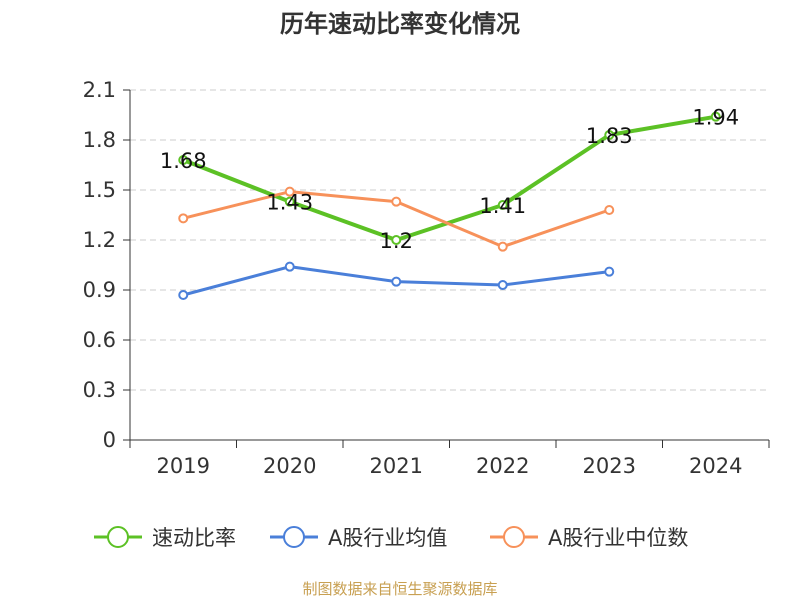 This screenshot has width=800, height=600. I want to click on legend: 速动比率 A股行业均值 A股行业中位数, so click(391, 538).